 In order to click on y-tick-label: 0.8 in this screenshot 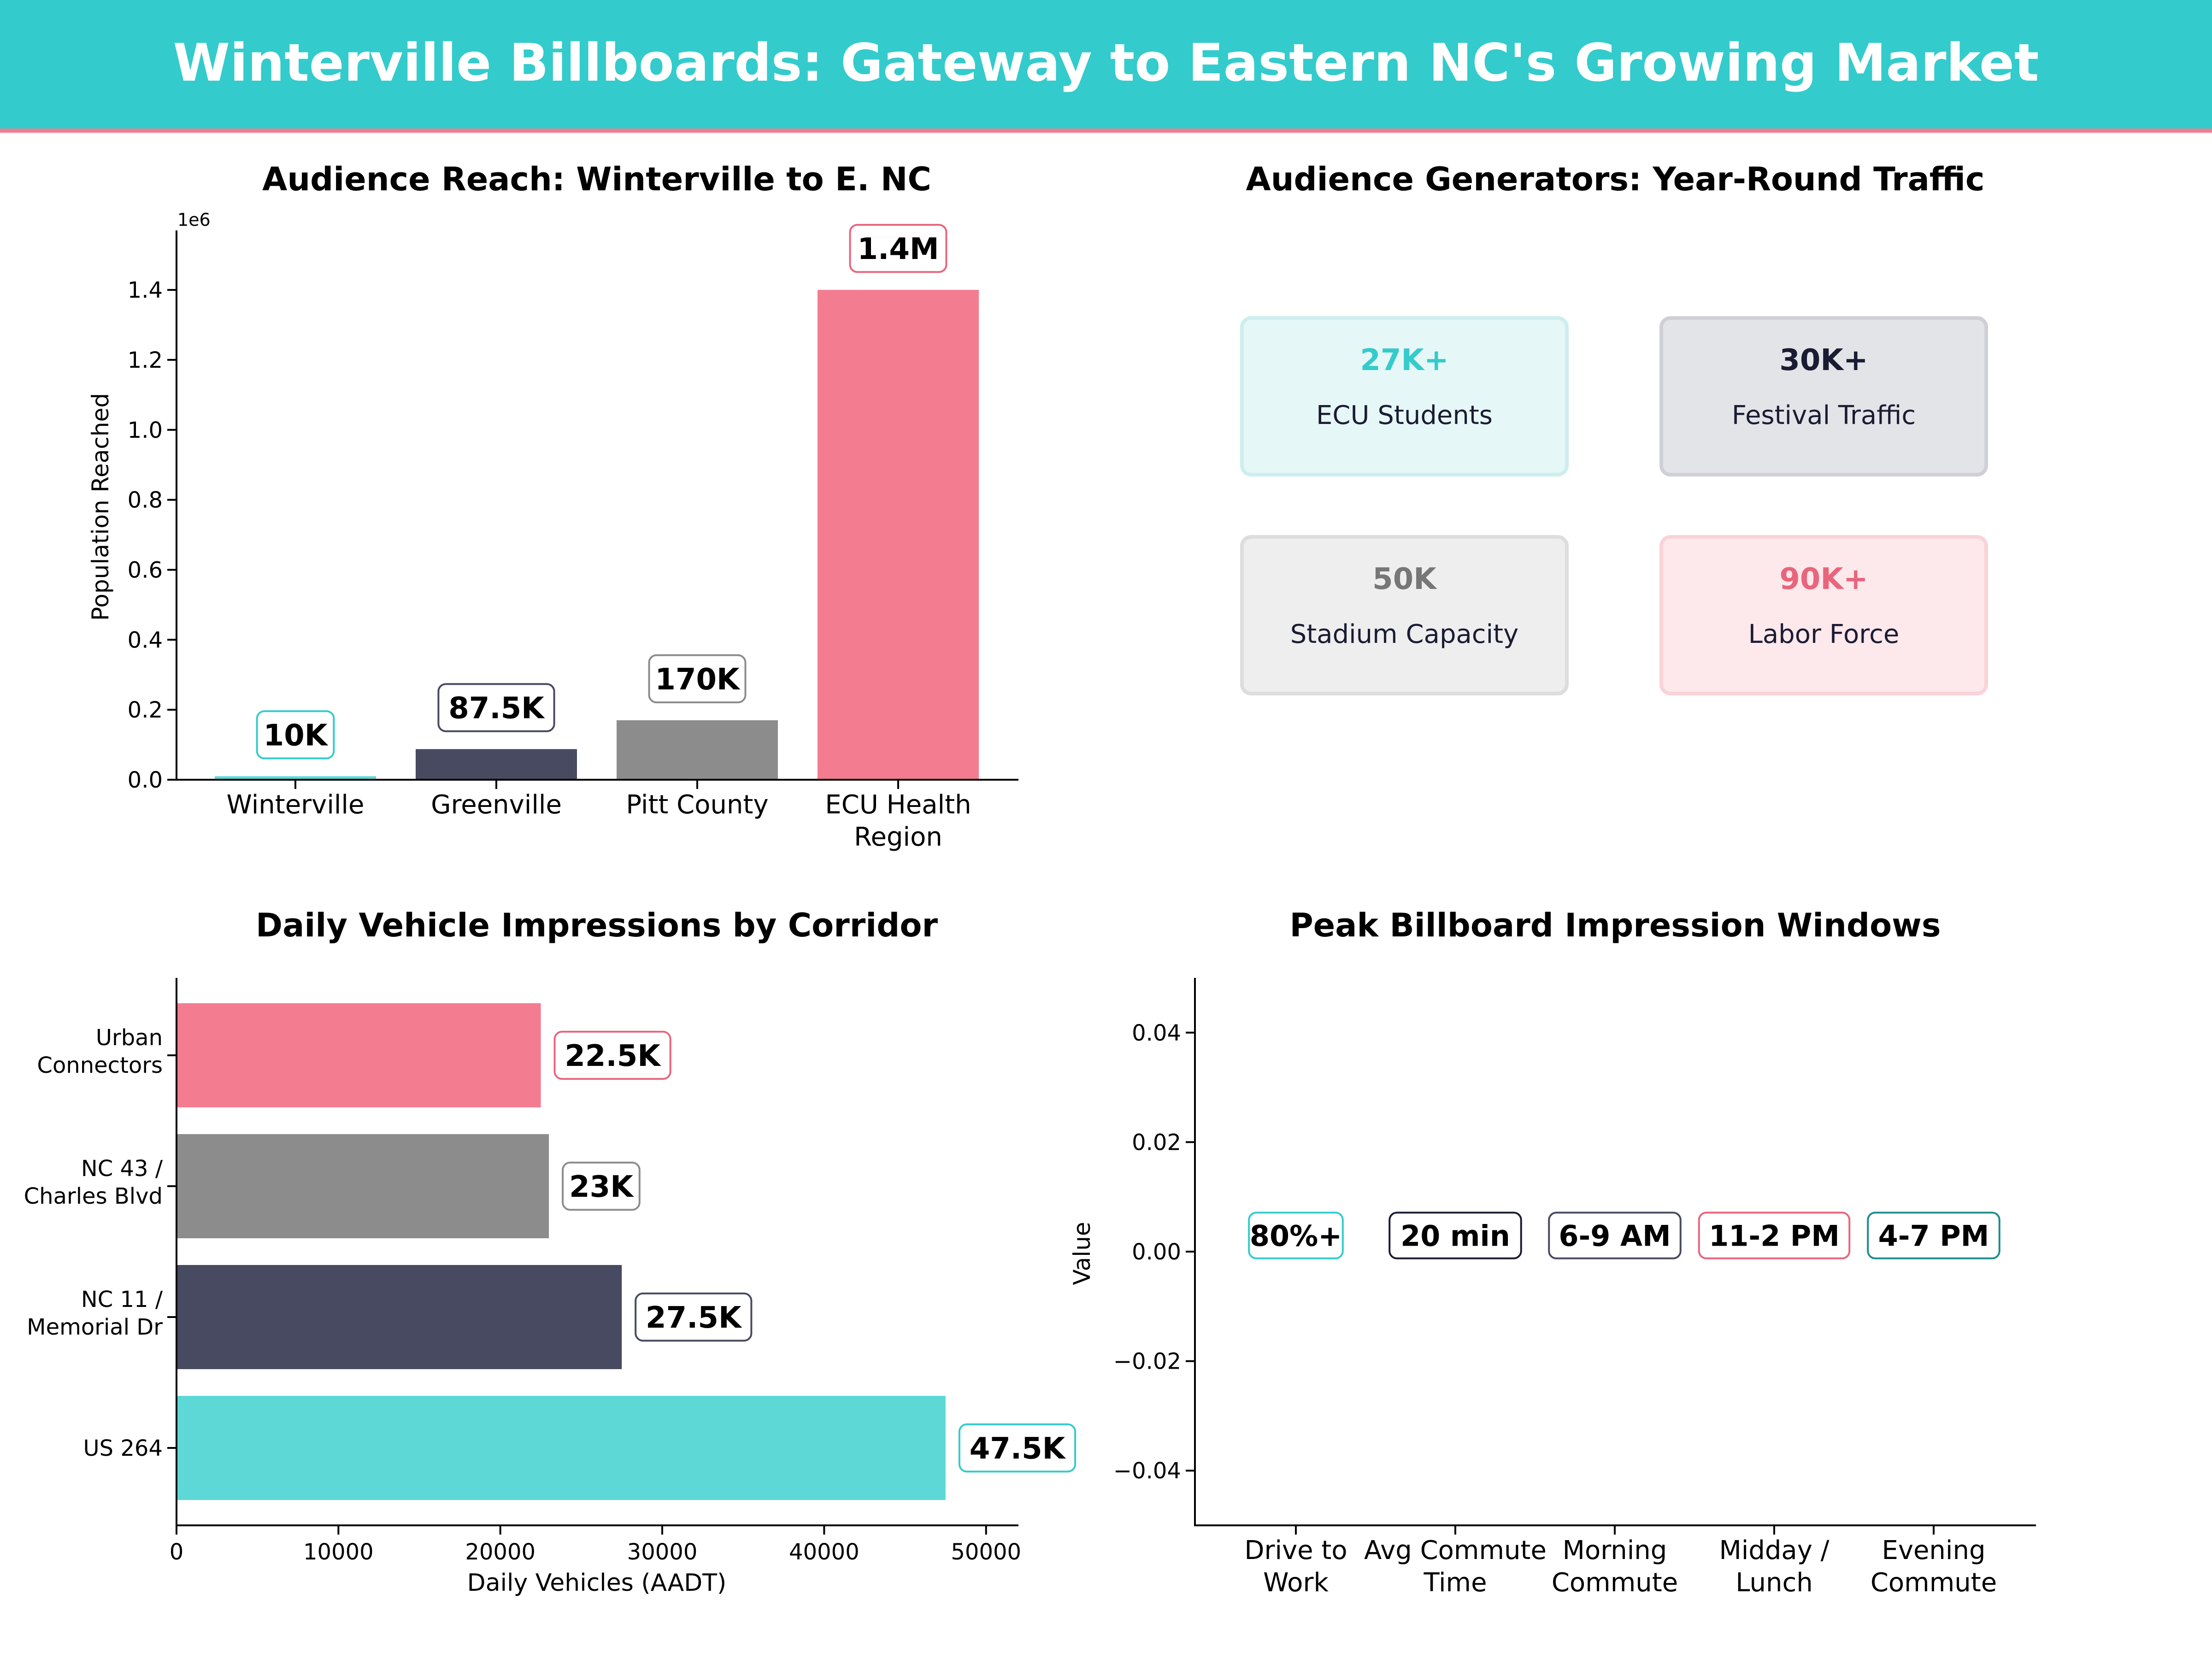, I will do `click(145, 500)`.